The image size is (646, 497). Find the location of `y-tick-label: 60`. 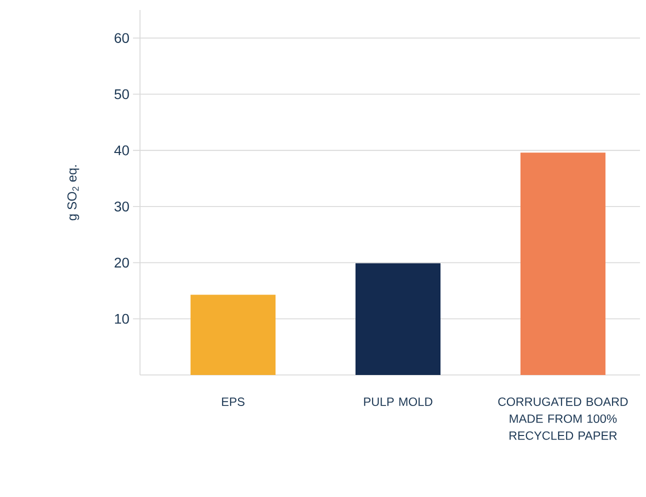

y-tick-label: 60 is located at coordinates (121, 38).